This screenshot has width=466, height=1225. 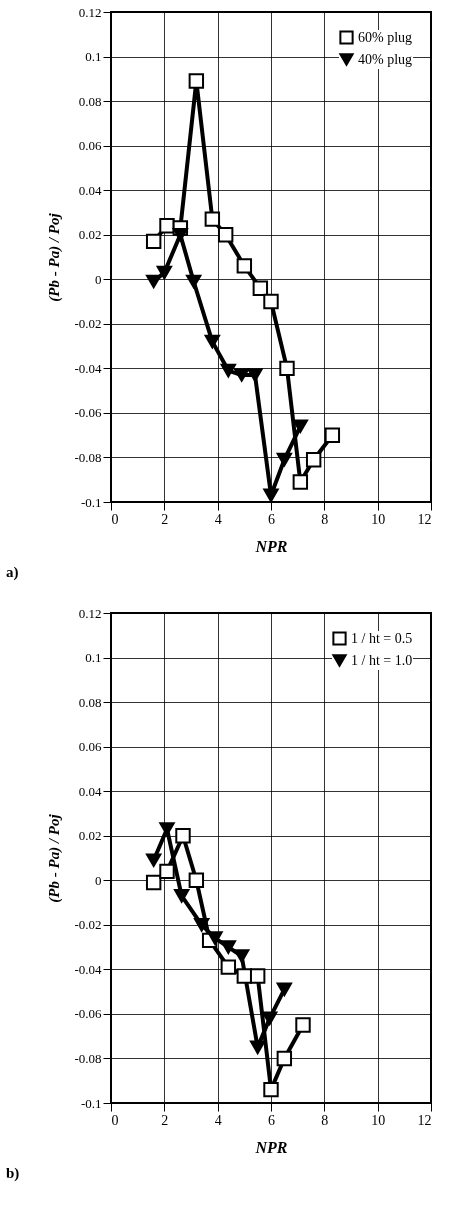 What do you see at coordinates (12, 572) in the screenshot?
I see `text: a)` at bounding box center [12, 572].